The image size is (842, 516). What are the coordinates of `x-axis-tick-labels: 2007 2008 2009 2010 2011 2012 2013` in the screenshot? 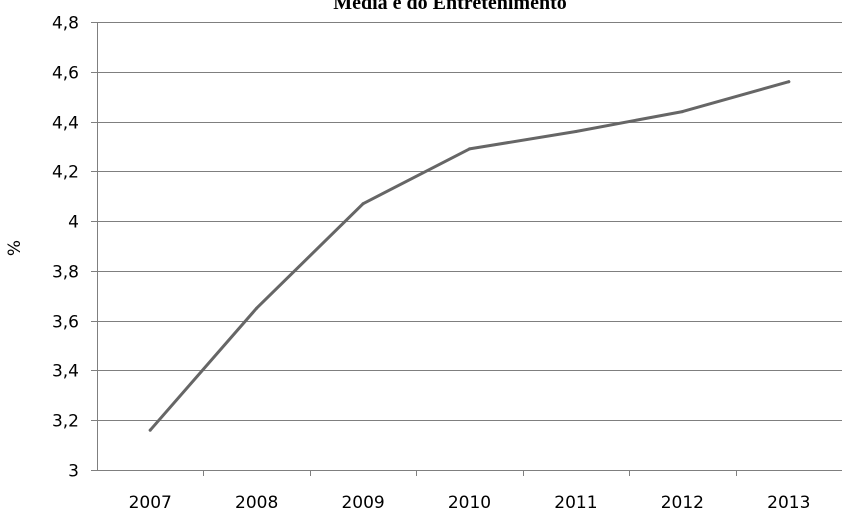 It's located at (470, 503).